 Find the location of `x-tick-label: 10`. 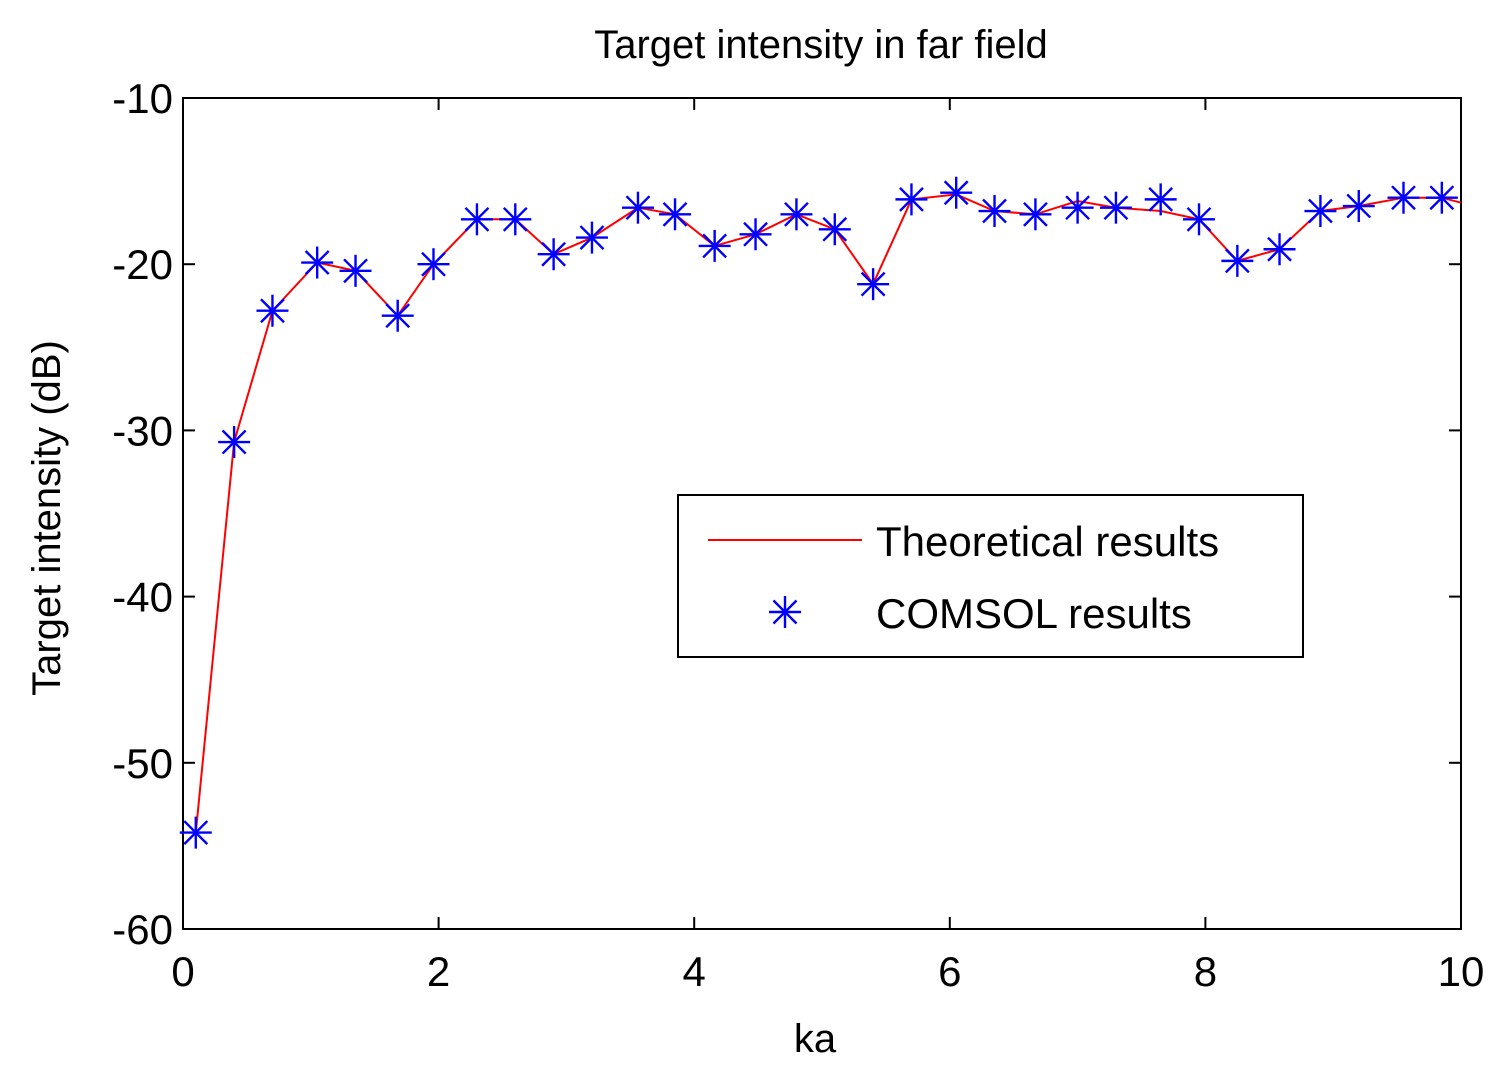

x-tick-label: 10 is located at coordinates (1461, 971).